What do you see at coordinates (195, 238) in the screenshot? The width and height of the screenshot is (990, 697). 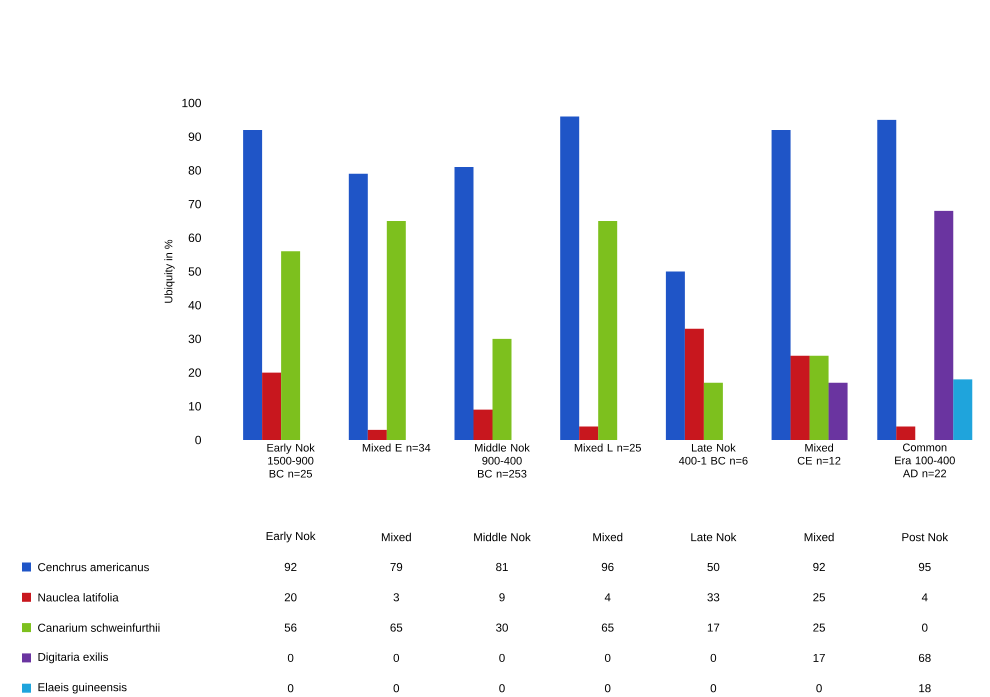 I see `y-tick-label: 60` at bounding box center [195, 238].